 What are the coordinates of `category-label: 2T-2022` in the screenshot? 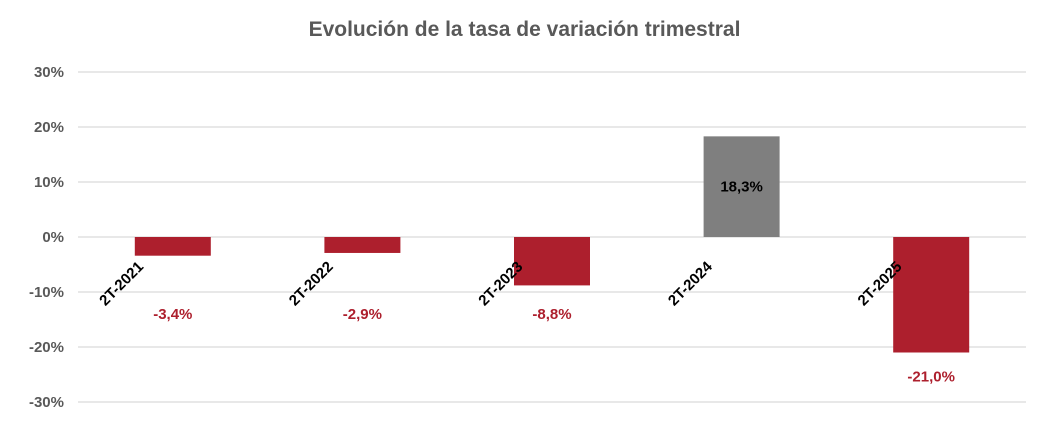 It's located at (311, 283).